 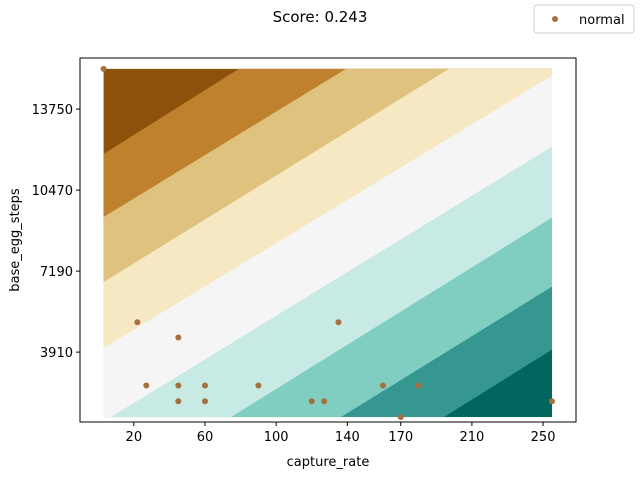 I want to click on x-tick-label-3: 140, so click(x=347, y=437).